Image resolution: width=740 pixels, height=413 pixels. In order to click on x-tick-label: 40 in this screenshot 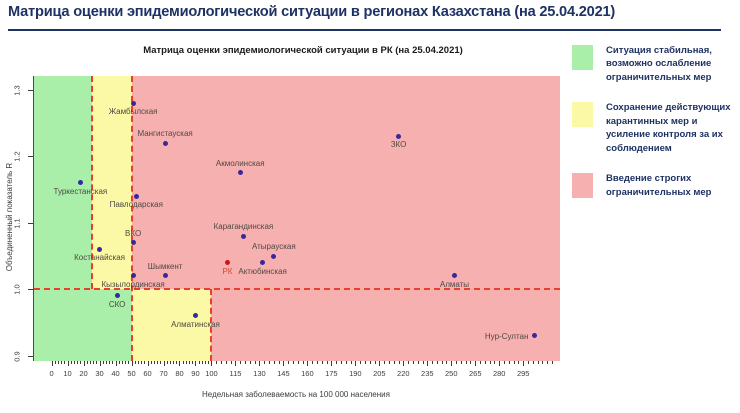, I will do `click(115, 373)`.